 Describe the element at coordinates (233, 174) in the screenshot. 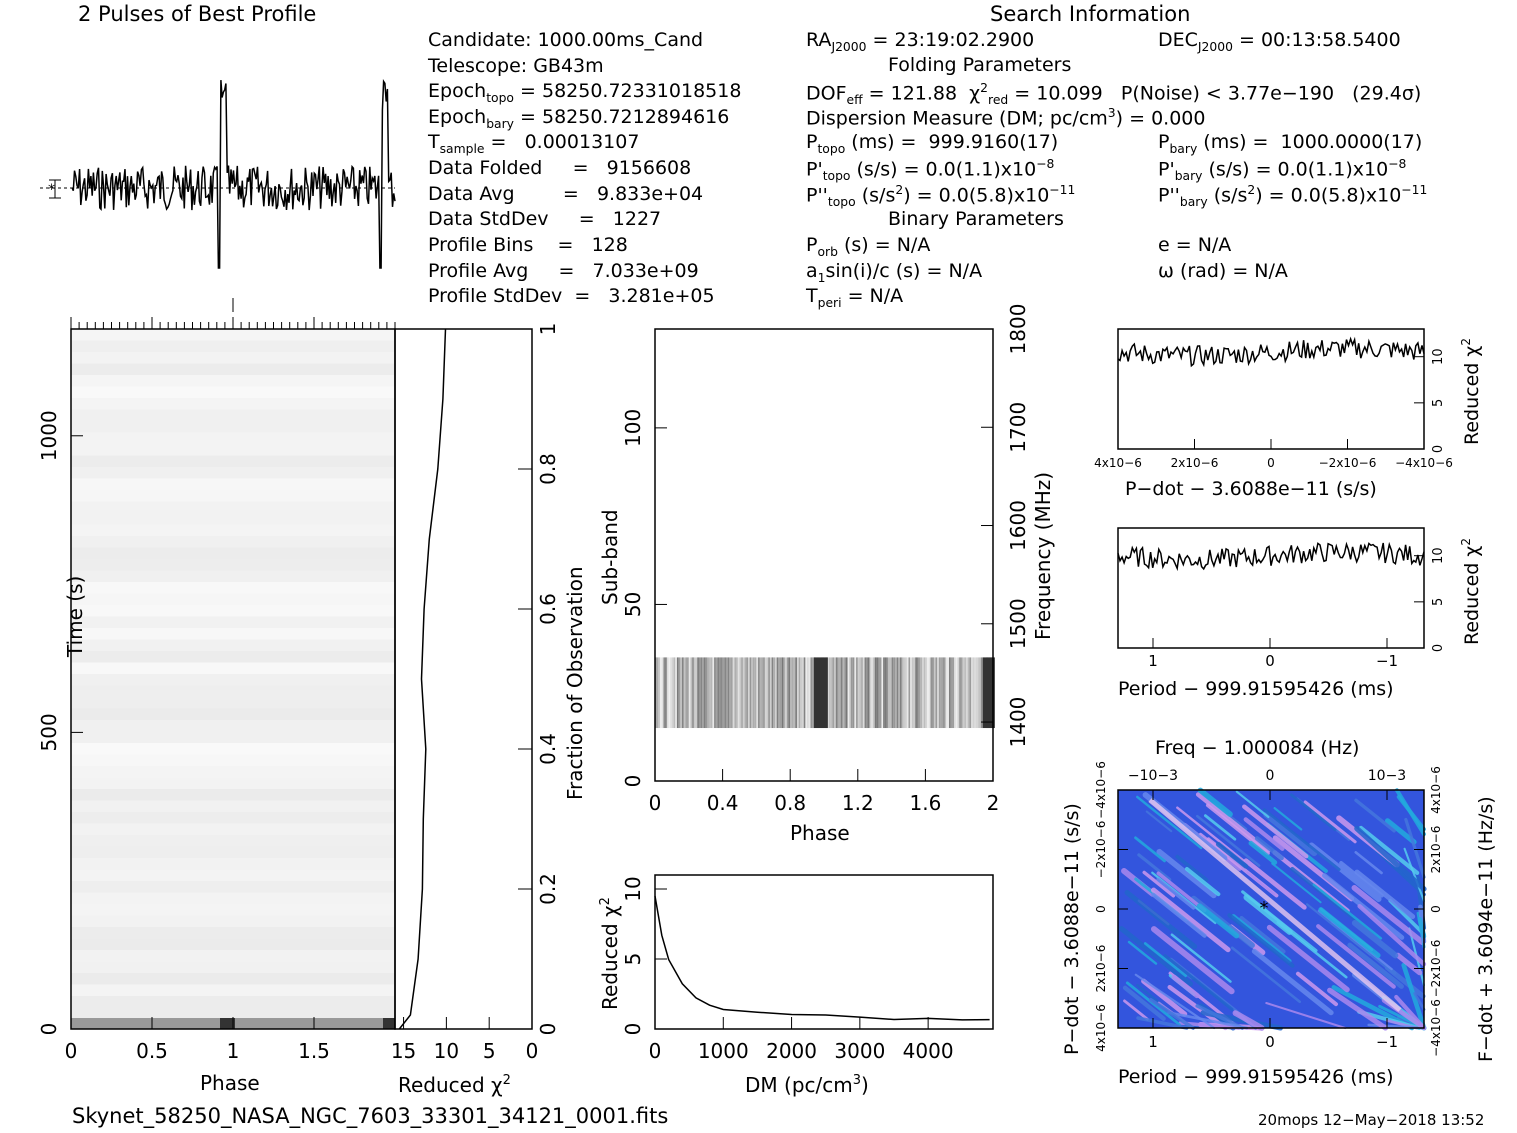

I see `profile-curve` at that location.